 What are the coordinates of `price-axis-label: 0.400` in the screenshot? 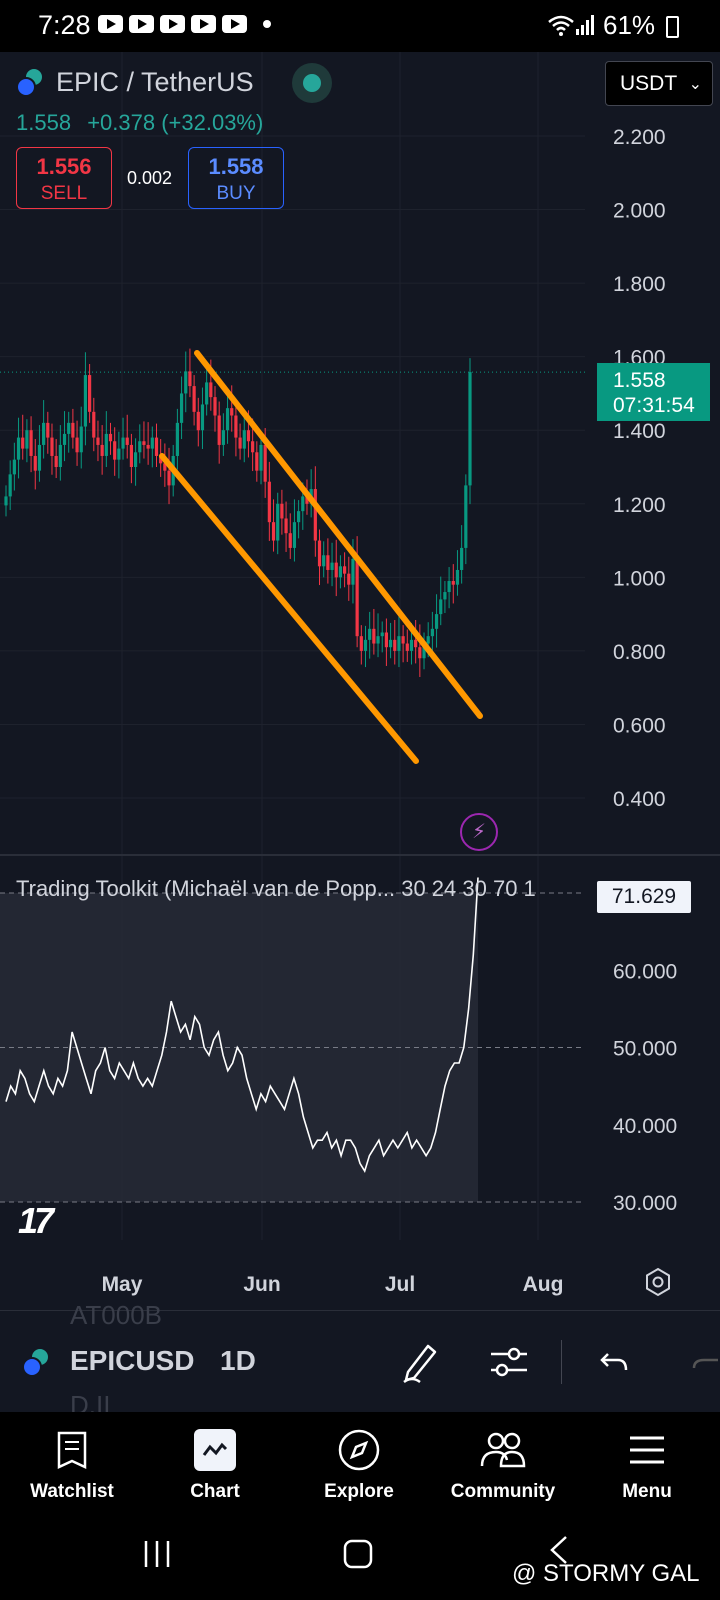 It's located at (639, 799).